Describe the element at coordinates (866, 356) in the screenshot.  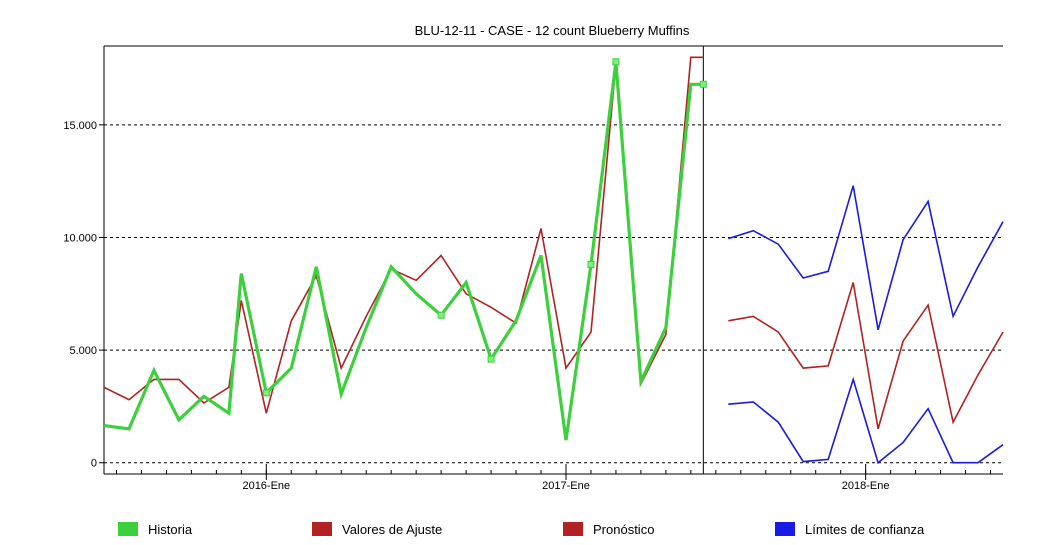
I see `series-line-pron-stico` at that location.